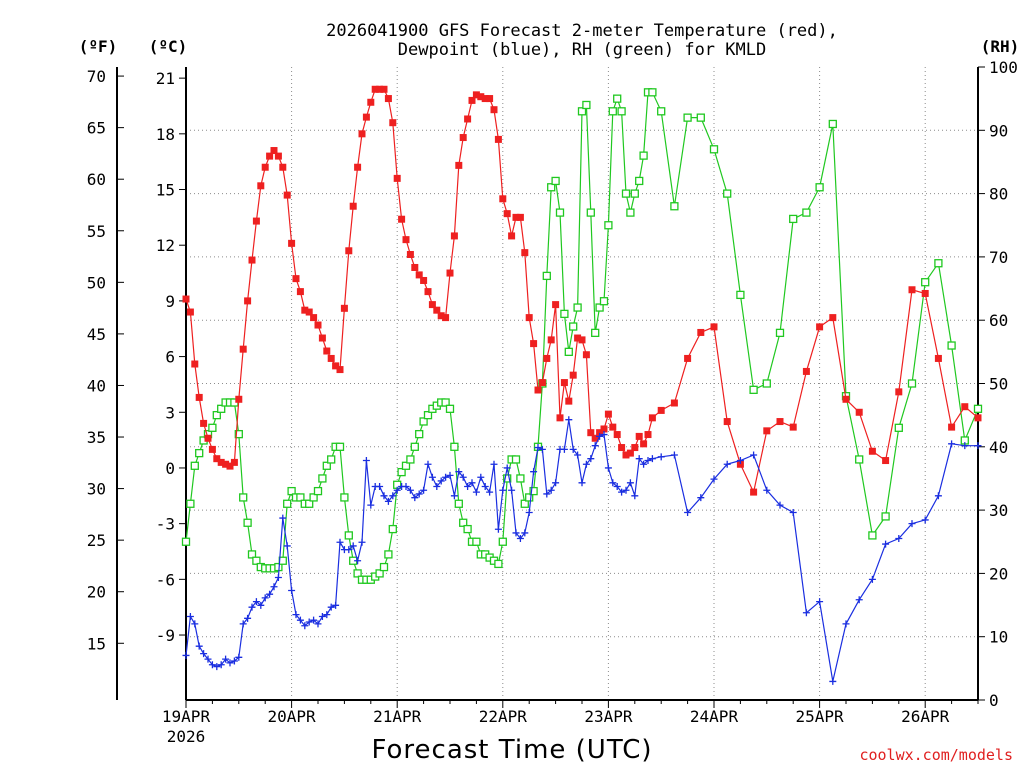 This screenshot has height=768, width=1024. Describe the element at coordinates (186, 716) in the screenshot. I see `time-tick-label: 19APR` at that location.